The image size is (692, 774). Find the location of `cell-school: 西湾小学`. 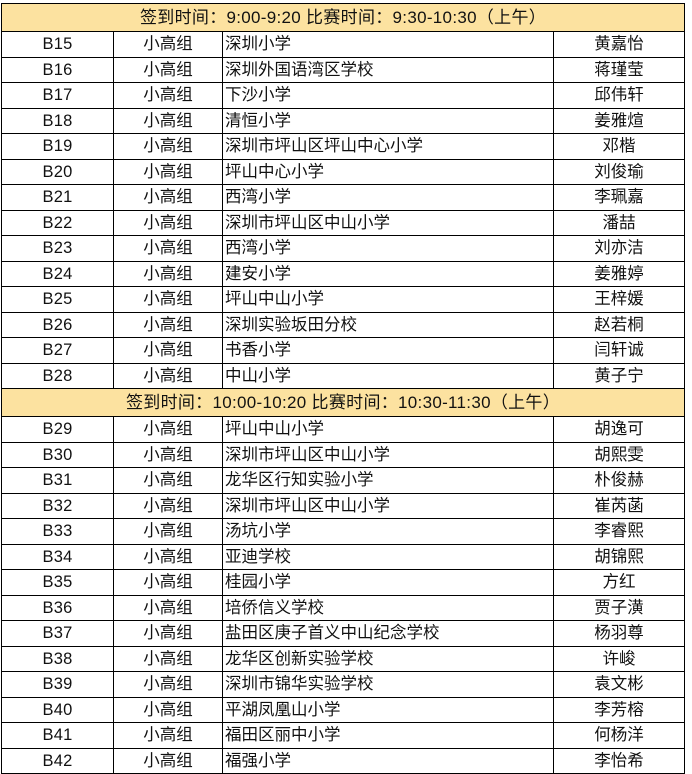

cell-school: 西湾小学 is located at coordinates (388, 248).